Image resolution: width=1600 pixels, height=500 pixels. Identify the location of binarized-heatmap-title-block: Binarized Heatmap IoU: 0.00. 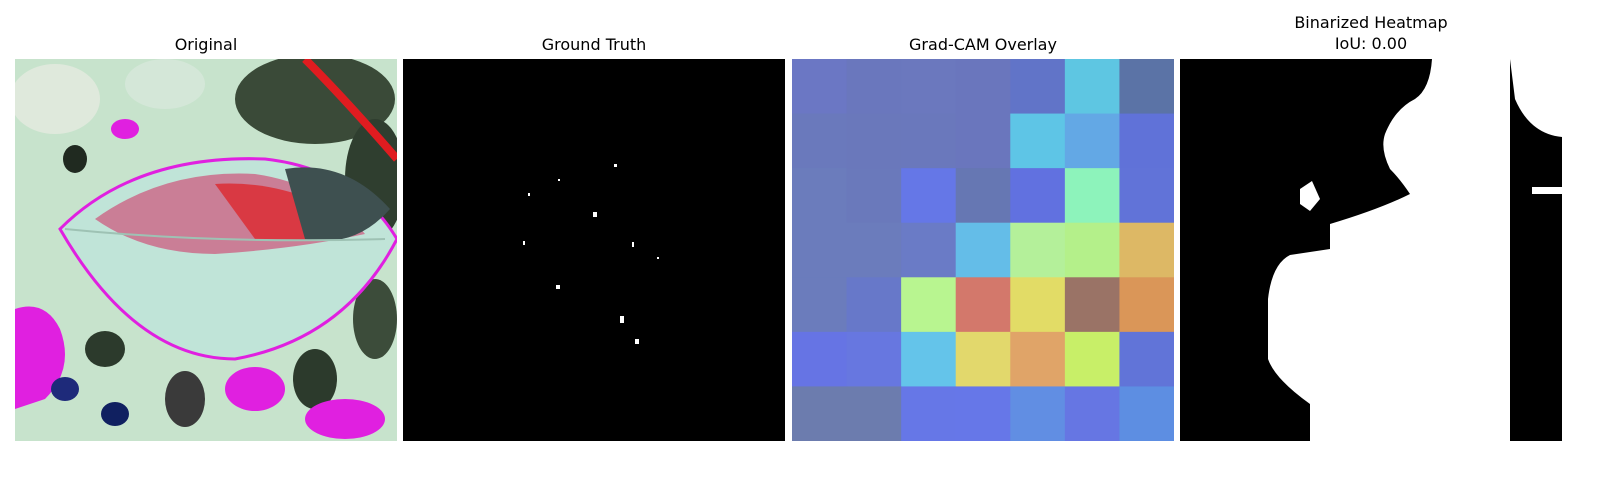
(1371, 33).